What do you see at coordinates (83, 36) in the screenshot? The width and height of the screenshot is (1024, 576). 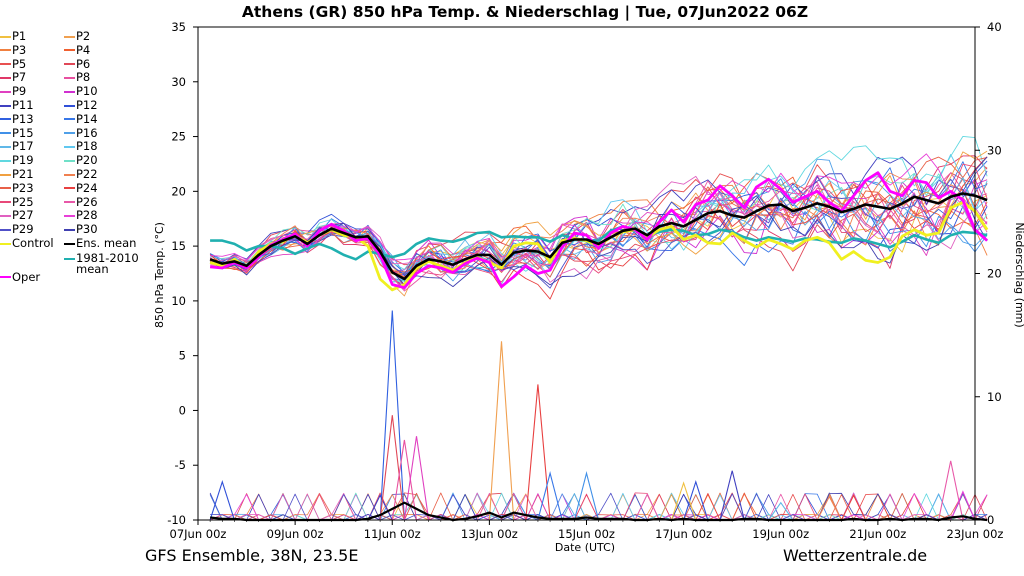 I see `legend-label: P2` at bounding box center [83, 36].